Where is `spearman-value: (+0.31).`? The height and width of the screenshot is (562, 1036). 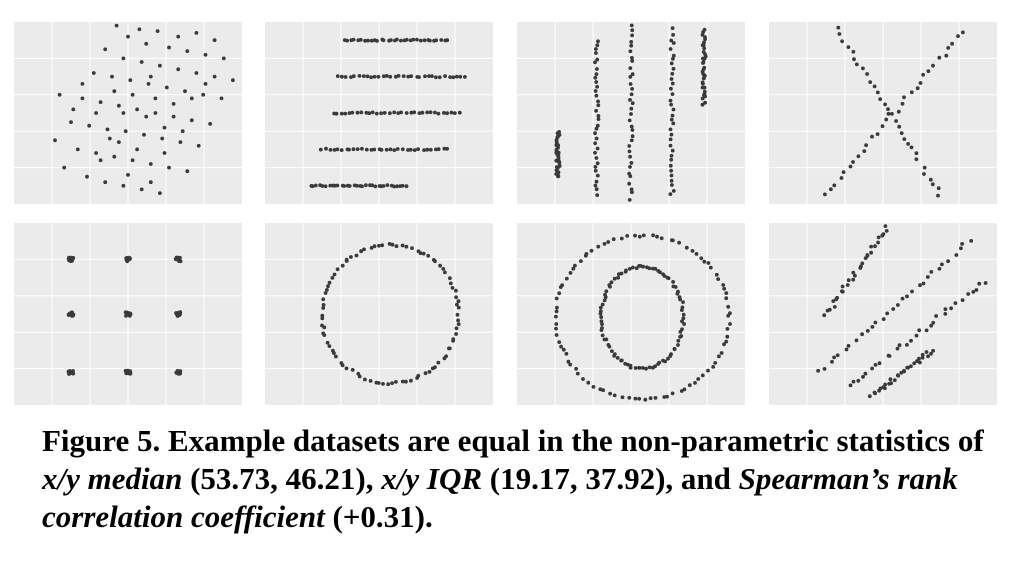 spearman-value: (+0.31). is located at coordinates (378, 516).